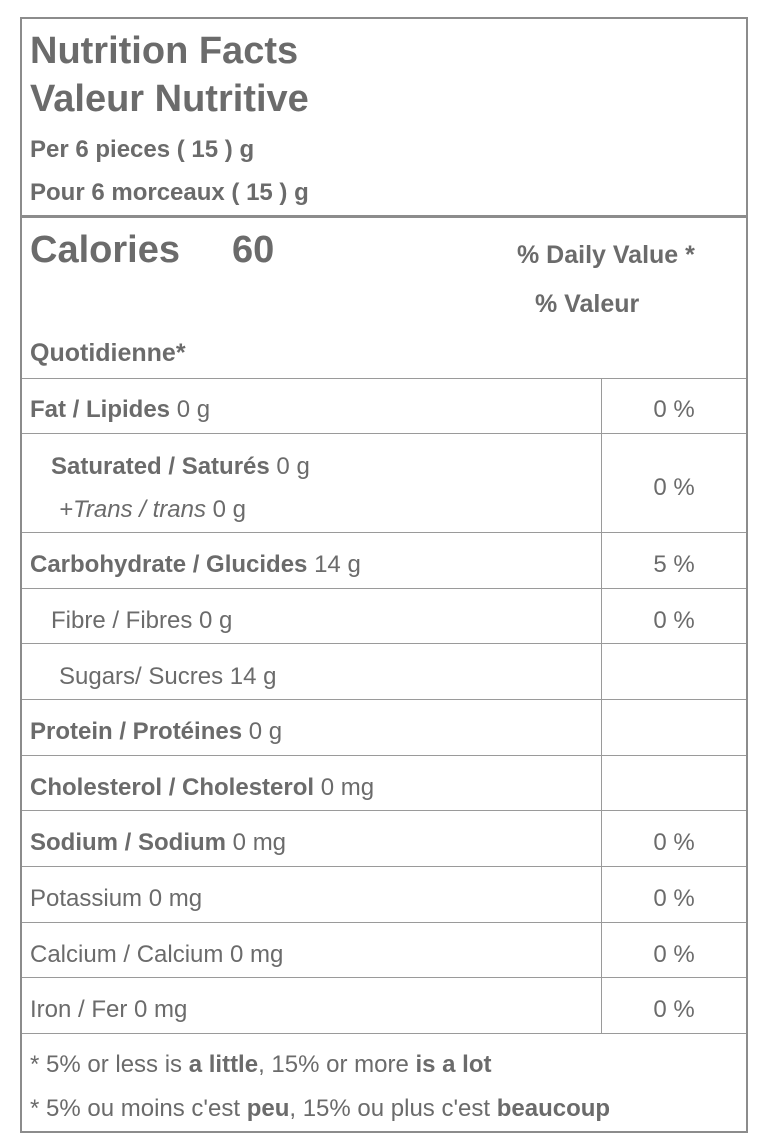 The image size is (761, 1145). I want to click on footnote-en-little: a little, so click(223, 1064).